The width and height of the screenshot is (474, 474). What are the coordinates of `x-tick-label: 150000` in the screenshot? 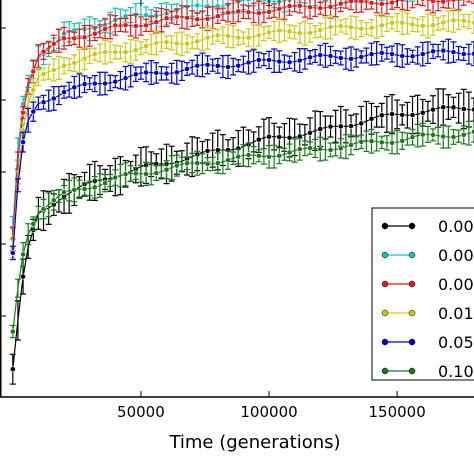 It's located at (397, 412).